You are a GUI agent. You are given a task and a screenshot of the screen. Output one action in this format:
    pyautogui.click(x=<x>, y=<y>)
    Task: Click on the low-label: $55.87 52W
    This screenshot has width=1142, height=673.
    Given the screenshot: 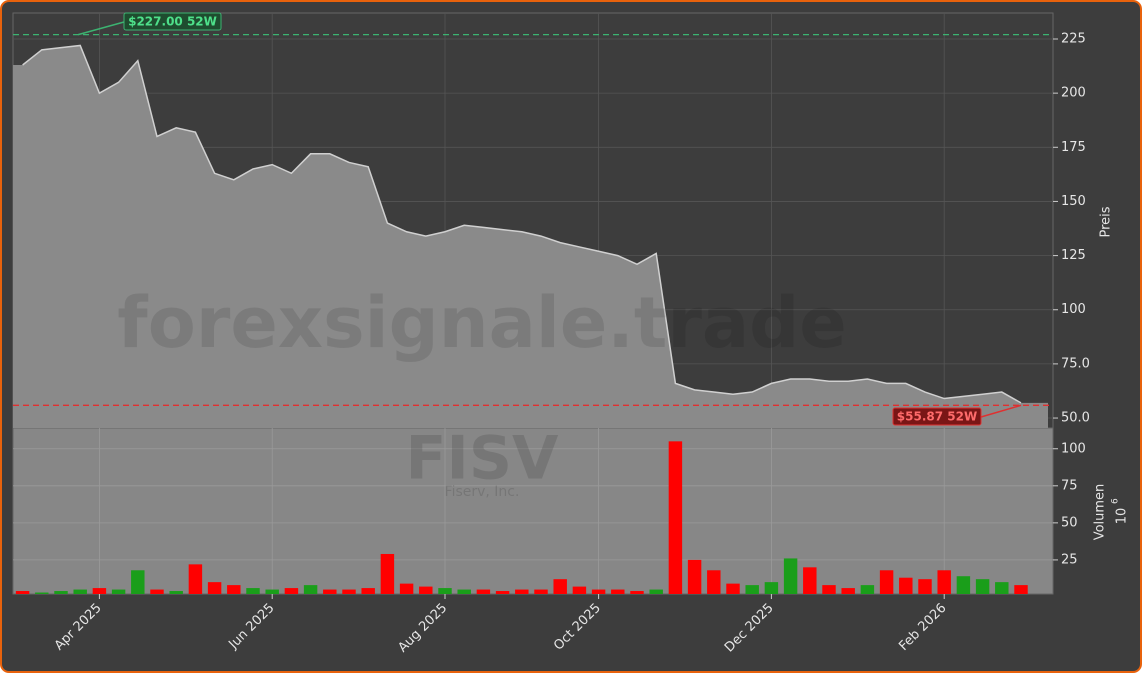 What is the action you would take?
    pyautogui.click(x=937, y=417)
    